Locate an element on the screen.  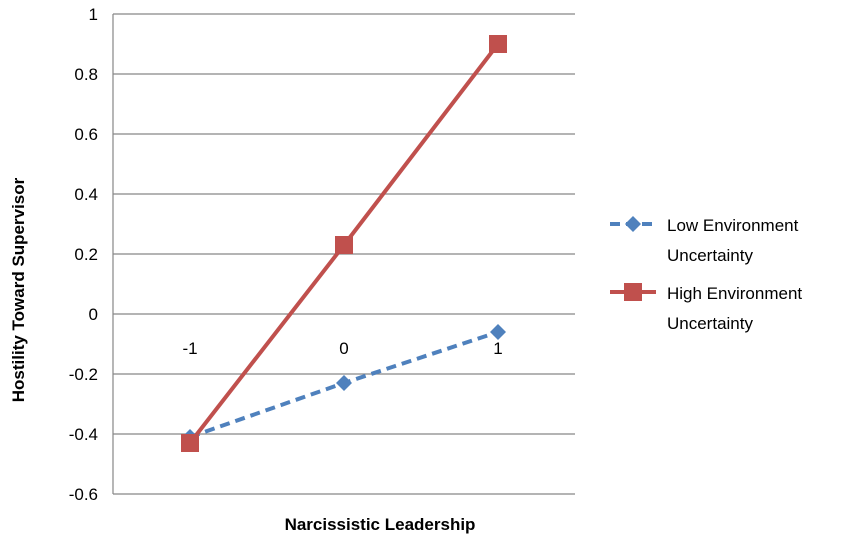
y-tick-labels: 1 0.8 0.6 0.4 0.2 0 -0.2 -0.4 -0.6 is located at coordinates (83, 254).